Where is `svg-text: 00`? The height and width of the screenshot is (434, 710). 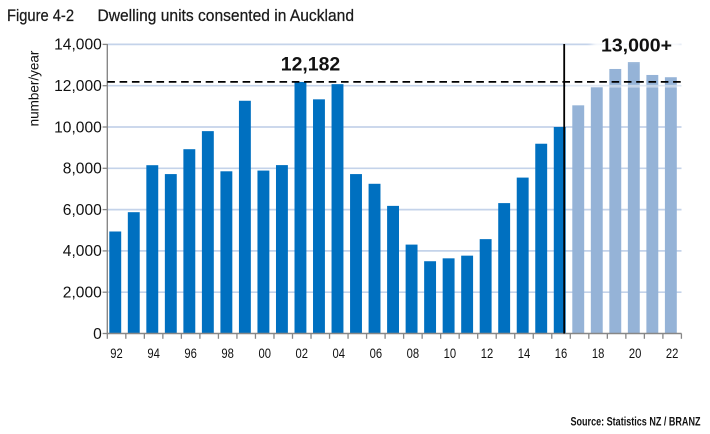 svg-text: 00 is located at coordinates (264, 353).